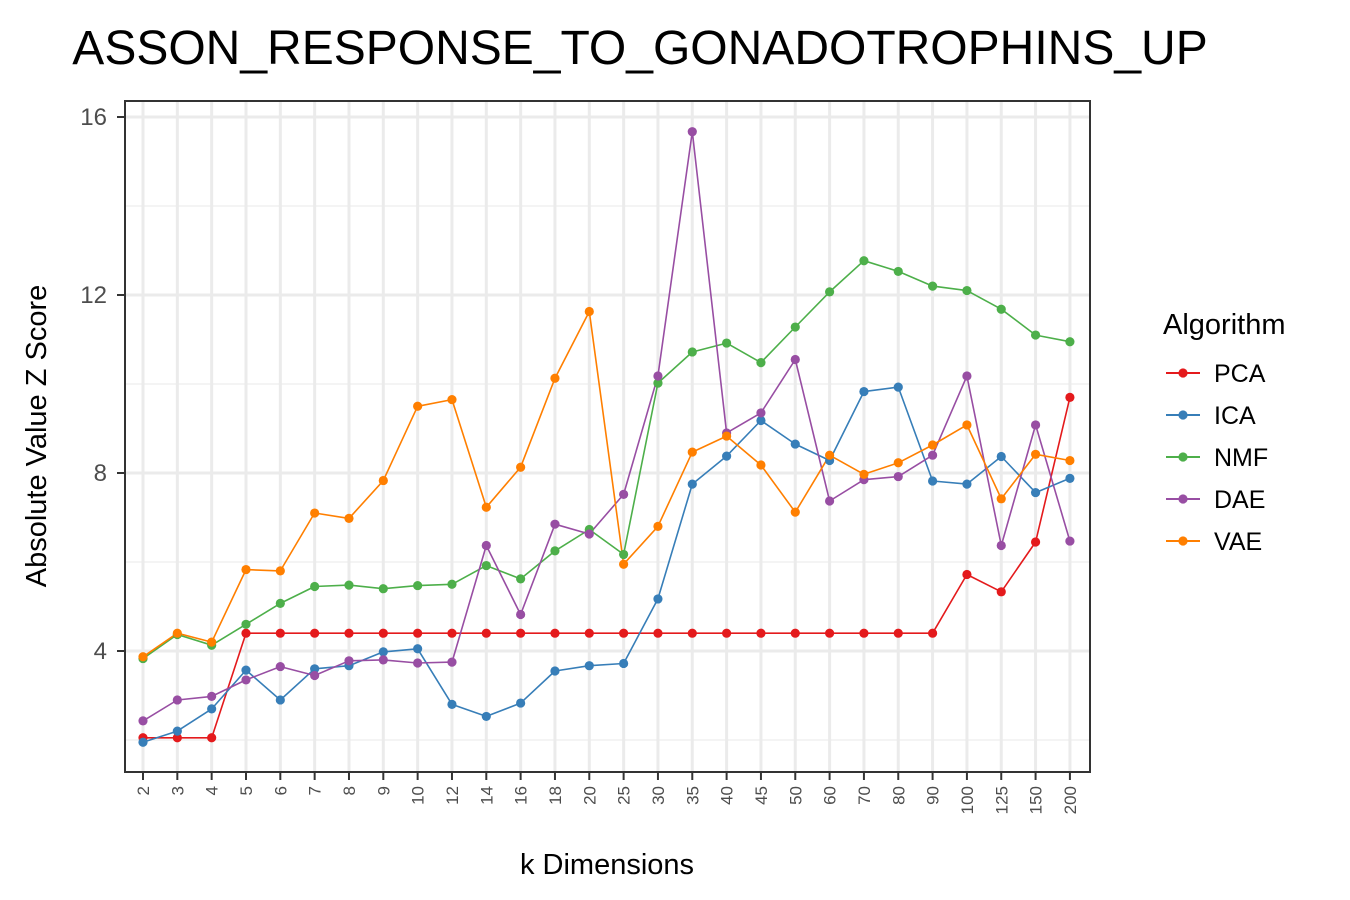 The width and height of the screenshot is (1350, 900). What do you see at coordinates (486, 795) in the screenshot?
I see `x-tick-label: 14` at bounding box center [486, 795].